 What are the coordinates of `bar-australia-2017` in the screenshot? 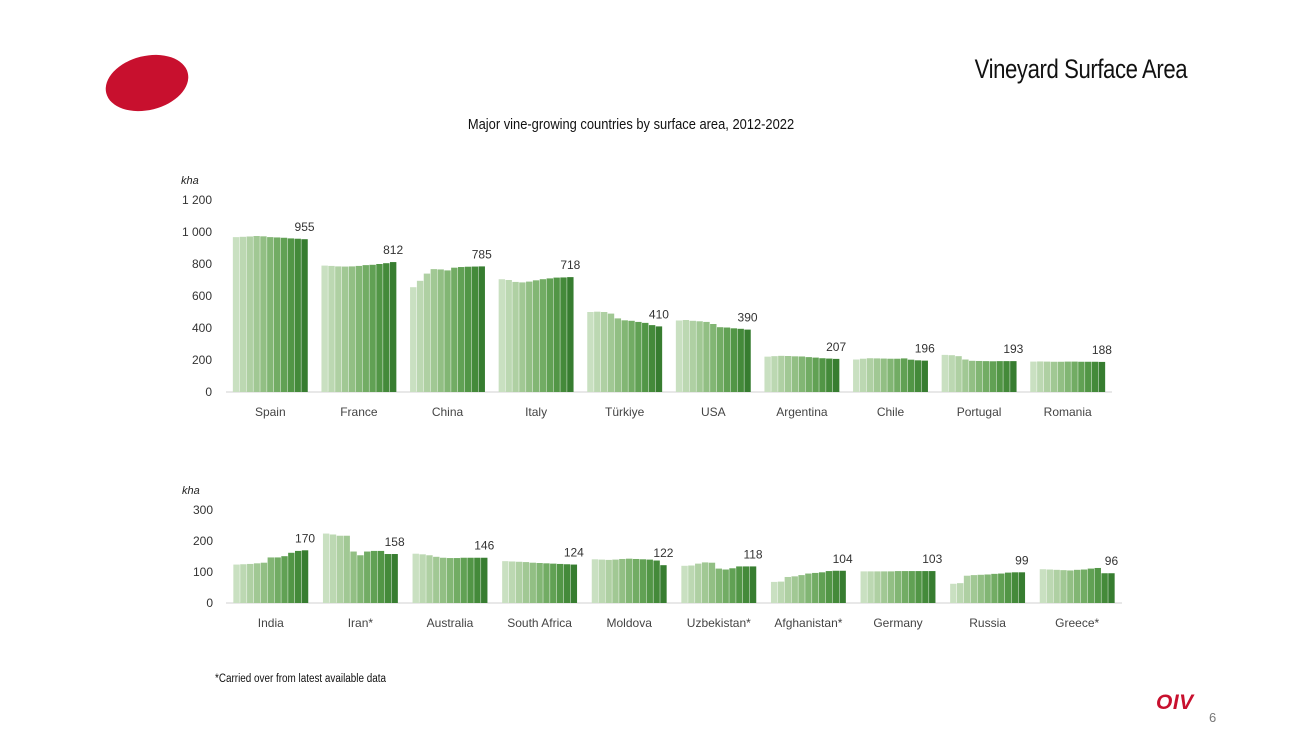 It's located at (450, 580).